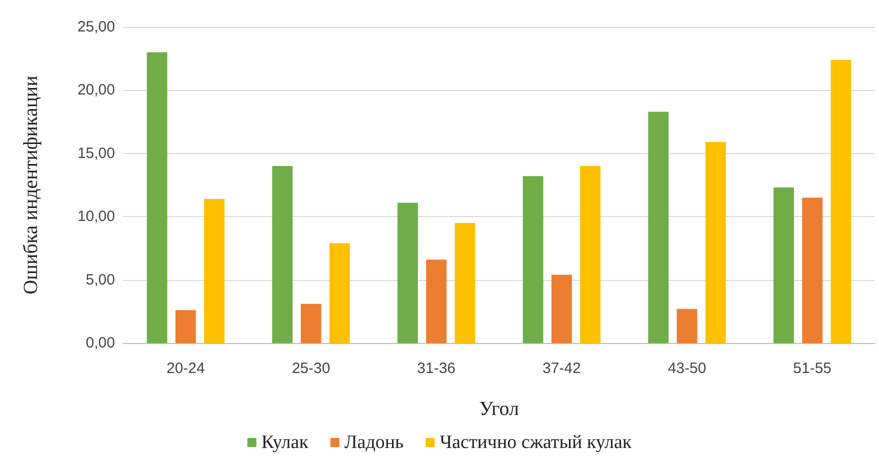 The width and height of the screenshot is (879, 457). I want to click on x-tick-label: 43-50, so click(687, 368).